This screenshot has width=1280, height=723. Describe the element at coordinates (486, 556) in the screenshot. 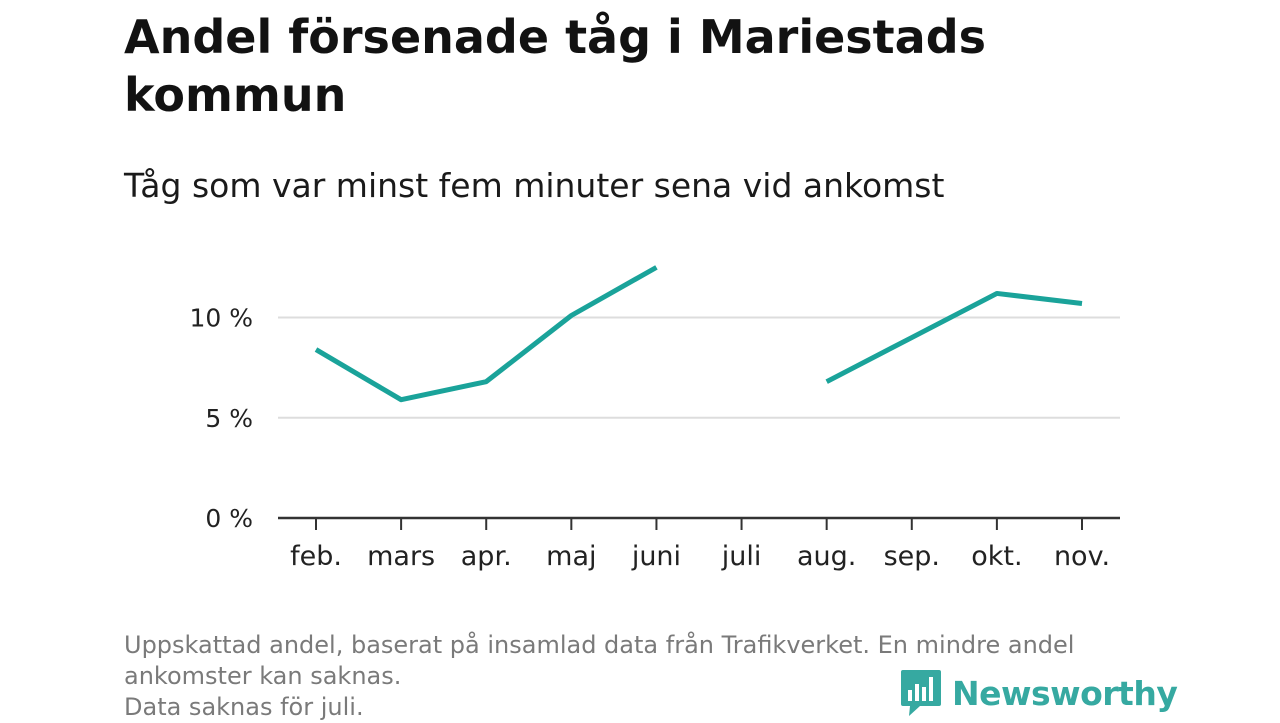

I see `x-tick-label: apr.` at that location.